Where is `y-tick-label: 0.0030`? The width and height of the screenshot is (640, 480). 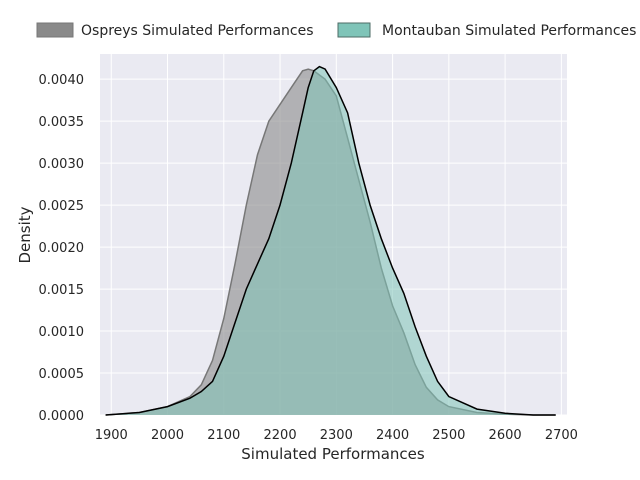 y-tick-label: 0.0030 is located at coordinates (62, 164).